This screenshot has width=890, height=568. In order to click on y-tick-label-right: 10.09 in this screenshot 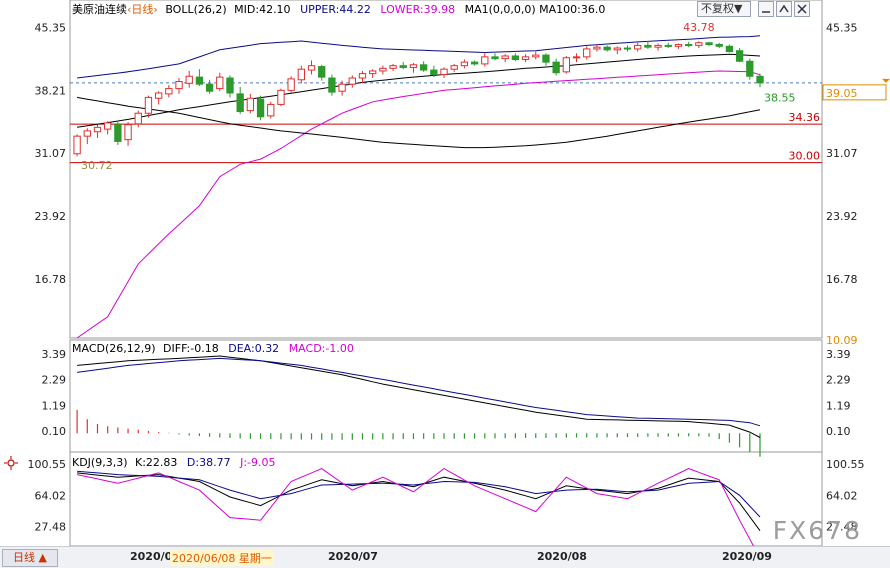, I will do `click(842, 340)`.